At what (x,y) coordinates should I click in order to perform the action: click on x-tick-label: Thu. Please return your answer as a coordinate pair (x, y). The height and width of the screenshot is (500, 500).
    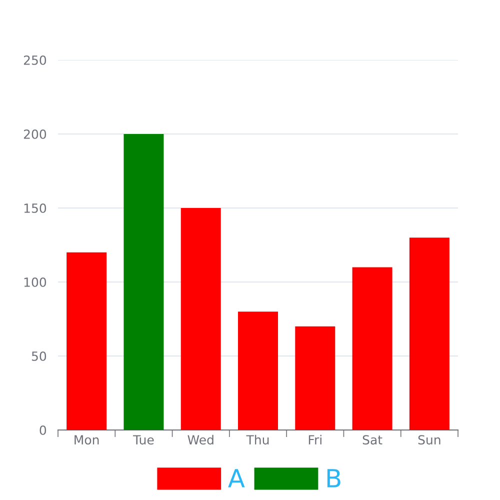
    Looking at the image, I should click on (257, 439).